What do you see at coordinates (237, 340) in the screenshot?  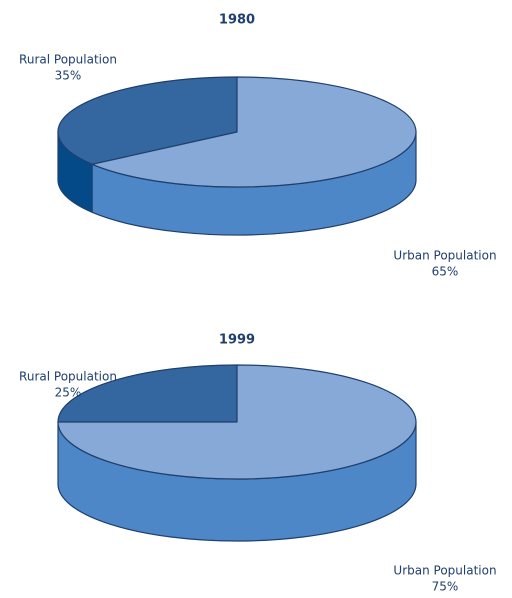 I see `chart-title: 1999` at bounding box center [237, 340].